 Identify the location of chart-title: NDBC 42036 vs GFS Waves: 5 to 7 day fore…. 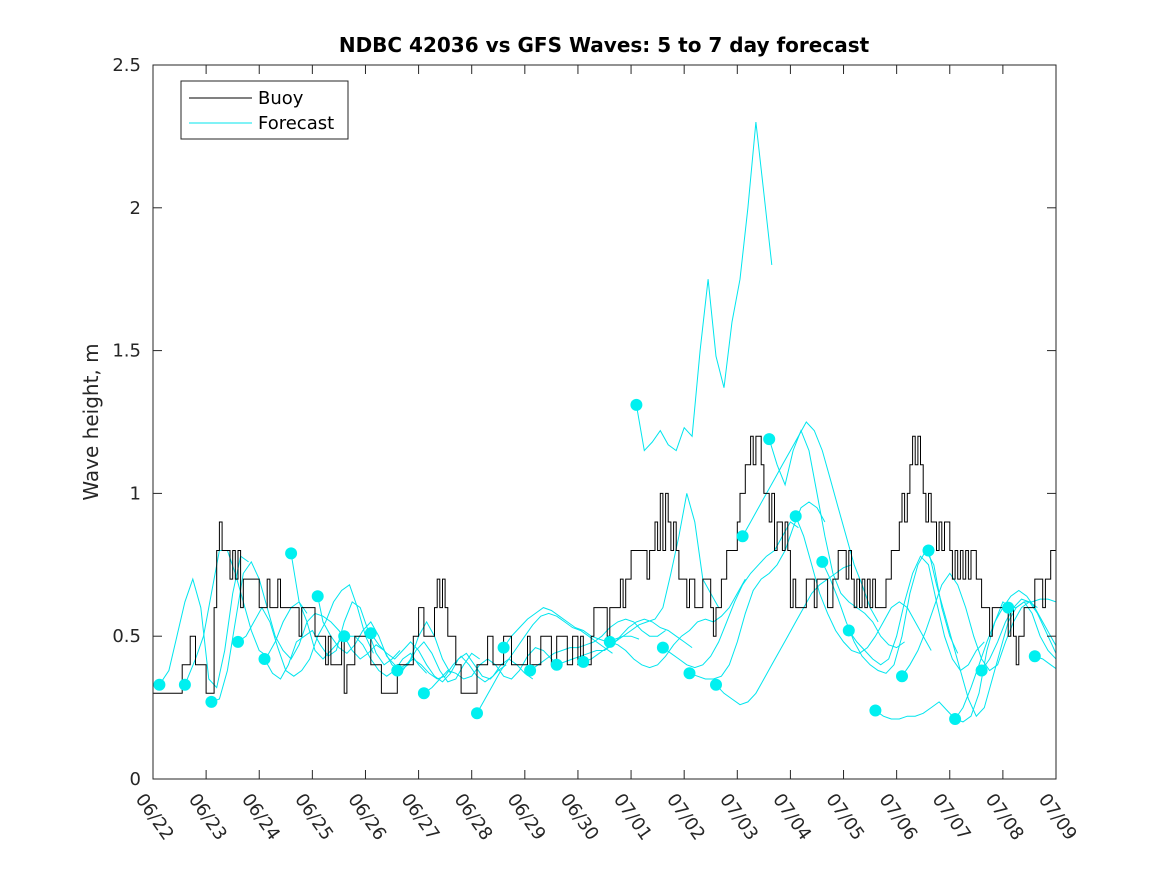
(604, 45).